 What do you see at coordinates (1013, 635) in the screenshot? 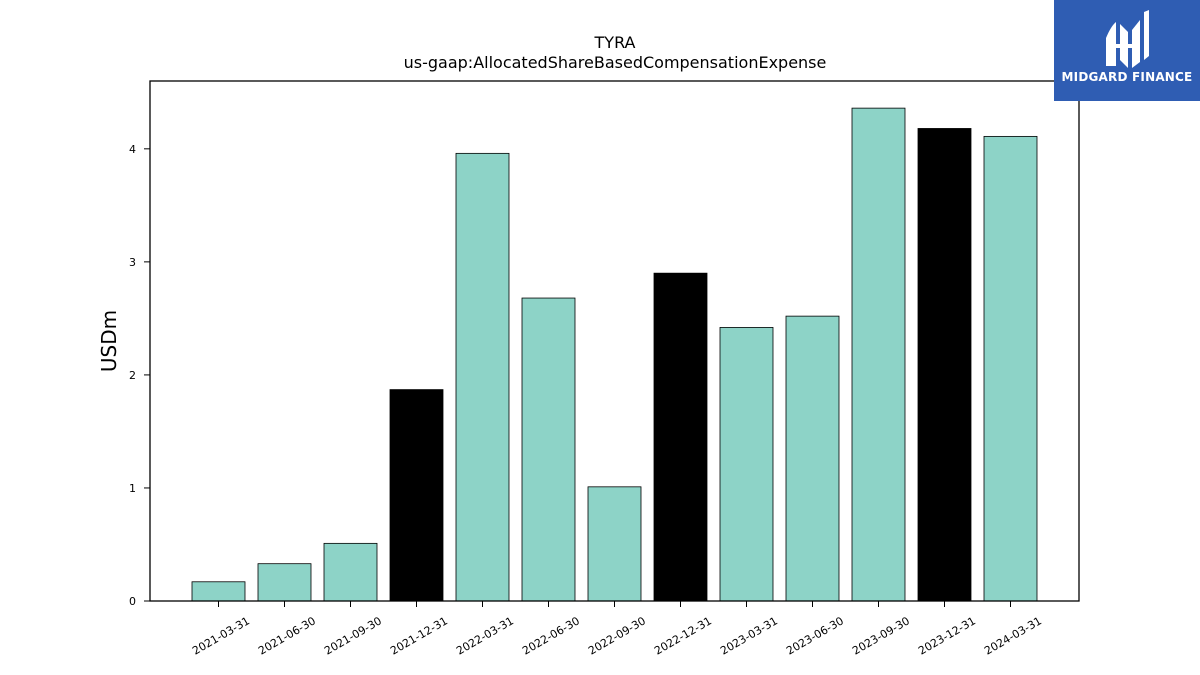
I see `x-tick-label: 2024-03-31` at bounding box center [1013, 635].